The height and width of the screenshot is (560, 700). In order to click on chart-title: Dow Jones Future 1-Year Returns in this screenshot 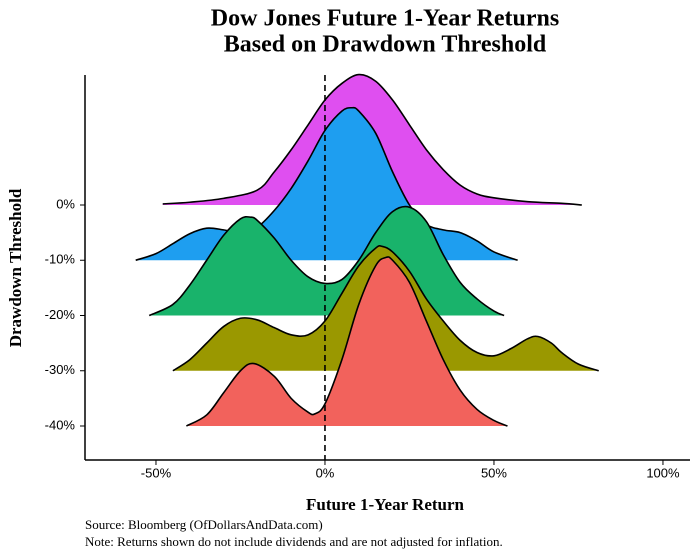, I will do `click(385, 19)`.